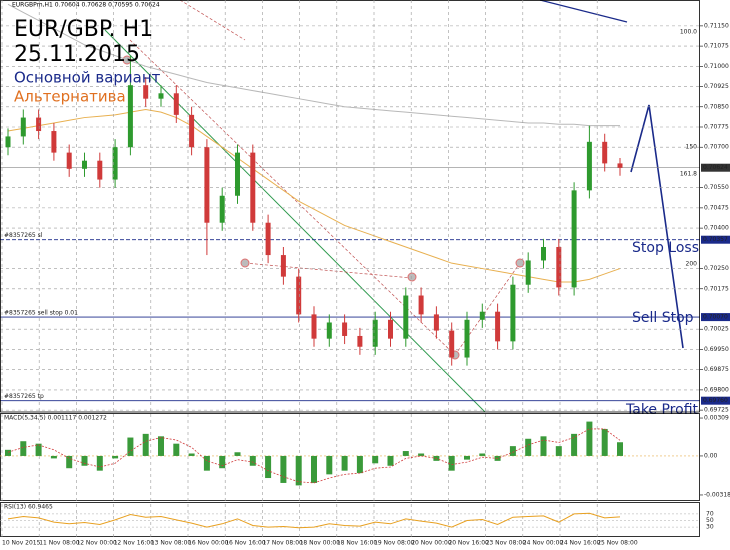 The image size is (730, 550). Describe the element at coordinates (208, 543) in the screenshot. I see `x-tick-label: 16 Nov 00:00` at that location.